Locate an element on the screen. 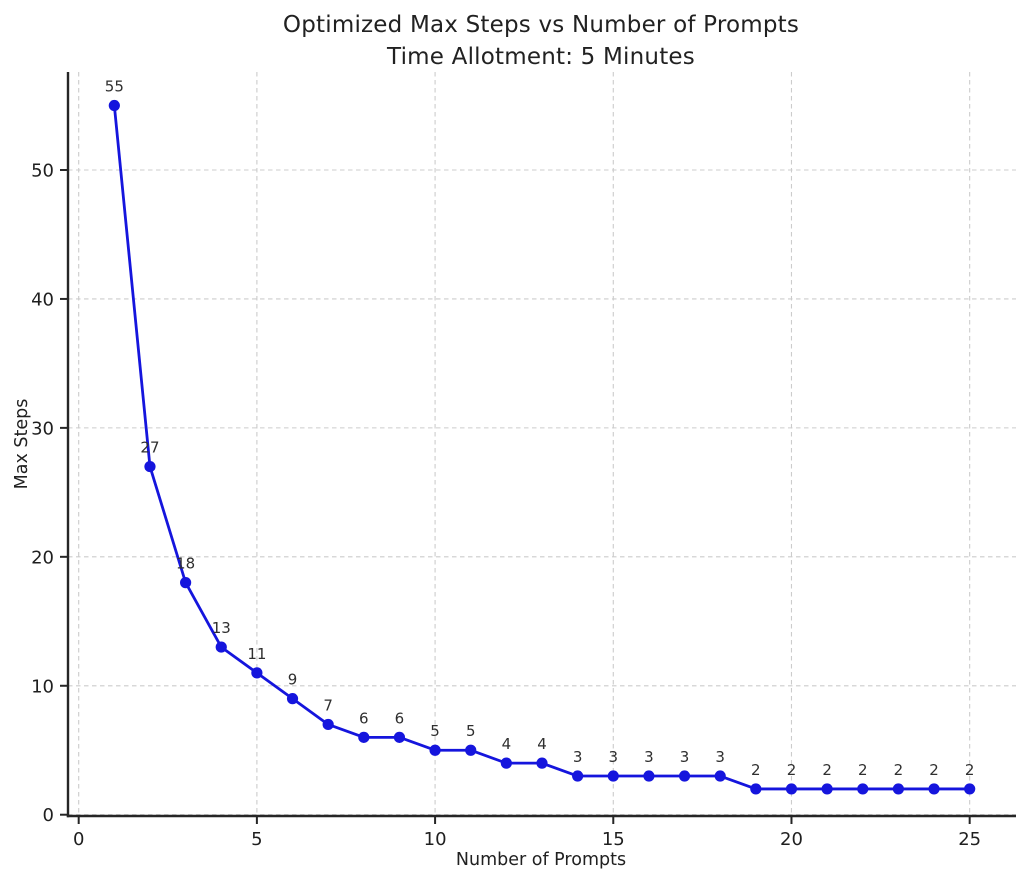 The height and width of the screenshot is (886, 1024). y-tick-label: 10 is located at coordinates (42, 686).